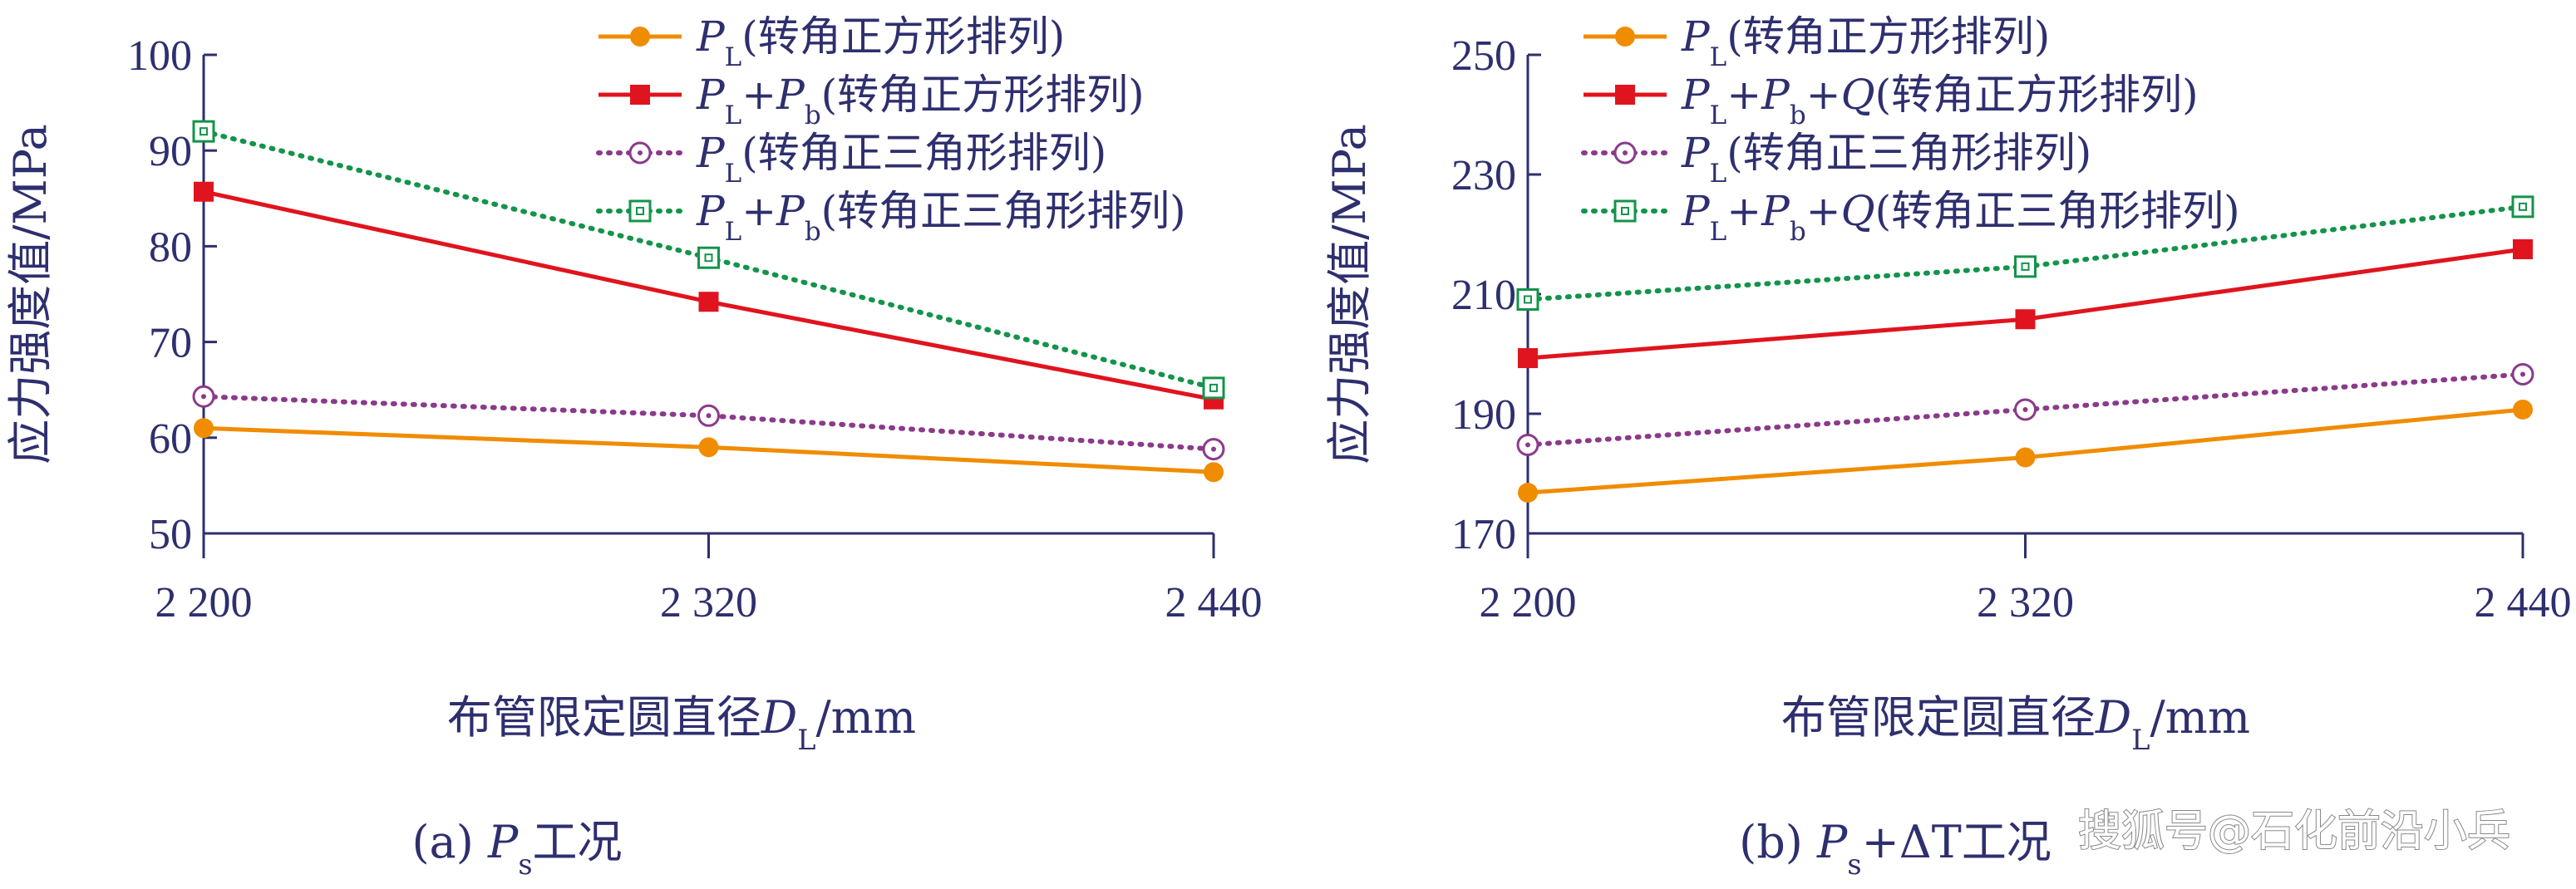 The width and height of the screenshot is (2576, 889). I want to click on legend-label: PL+Pb(转角正方形排列), so click(920, 100).